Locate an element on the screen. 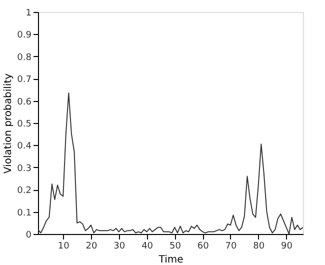  x-tick-label: 50 is located at coordinates (175, 247).